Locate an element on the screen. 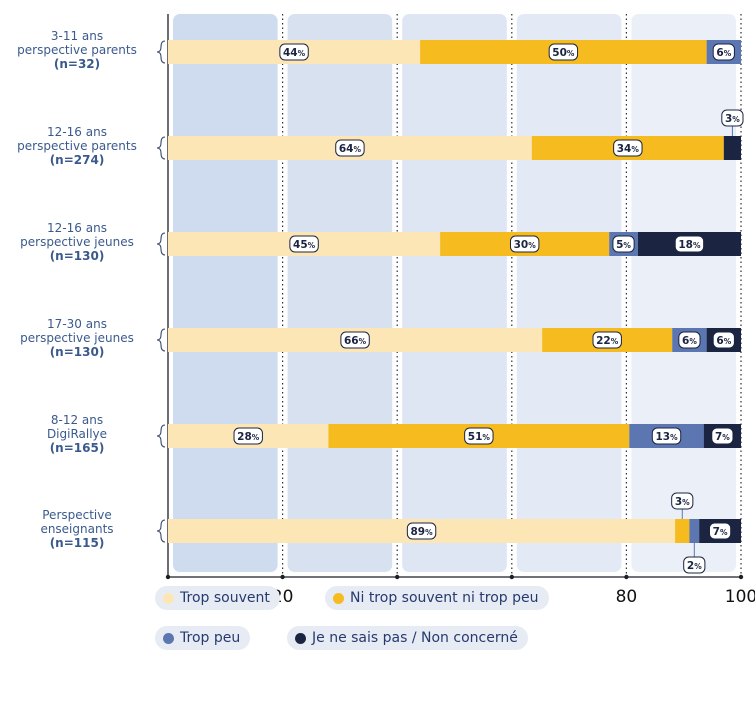 The width and height of the screenshot is (755, 701). legend-item-trop-peu: Trop peu is located at coordinates (203, 638).